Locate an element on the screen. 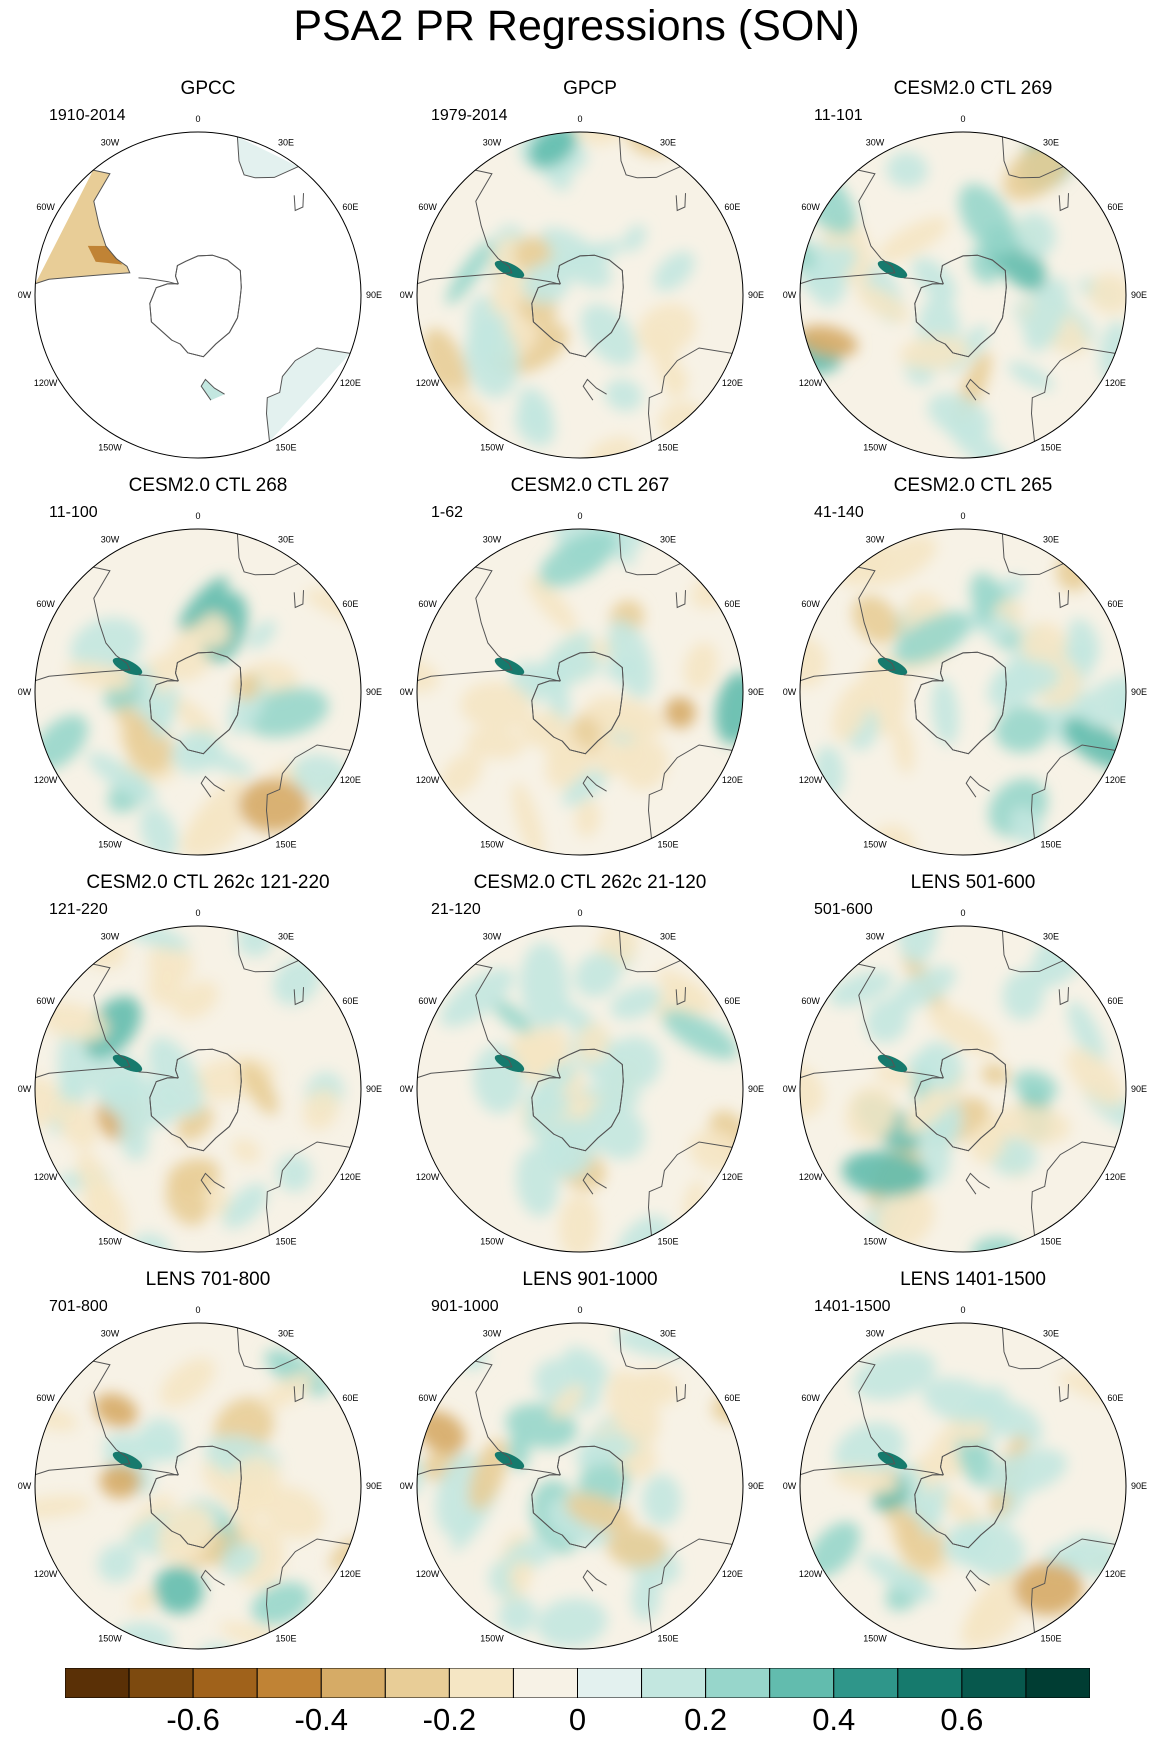 Image resolution: width=1153 pixels, height=1738 pixels. colorbar-tick-label: -0.2 is located at coordinates (449, 1719).